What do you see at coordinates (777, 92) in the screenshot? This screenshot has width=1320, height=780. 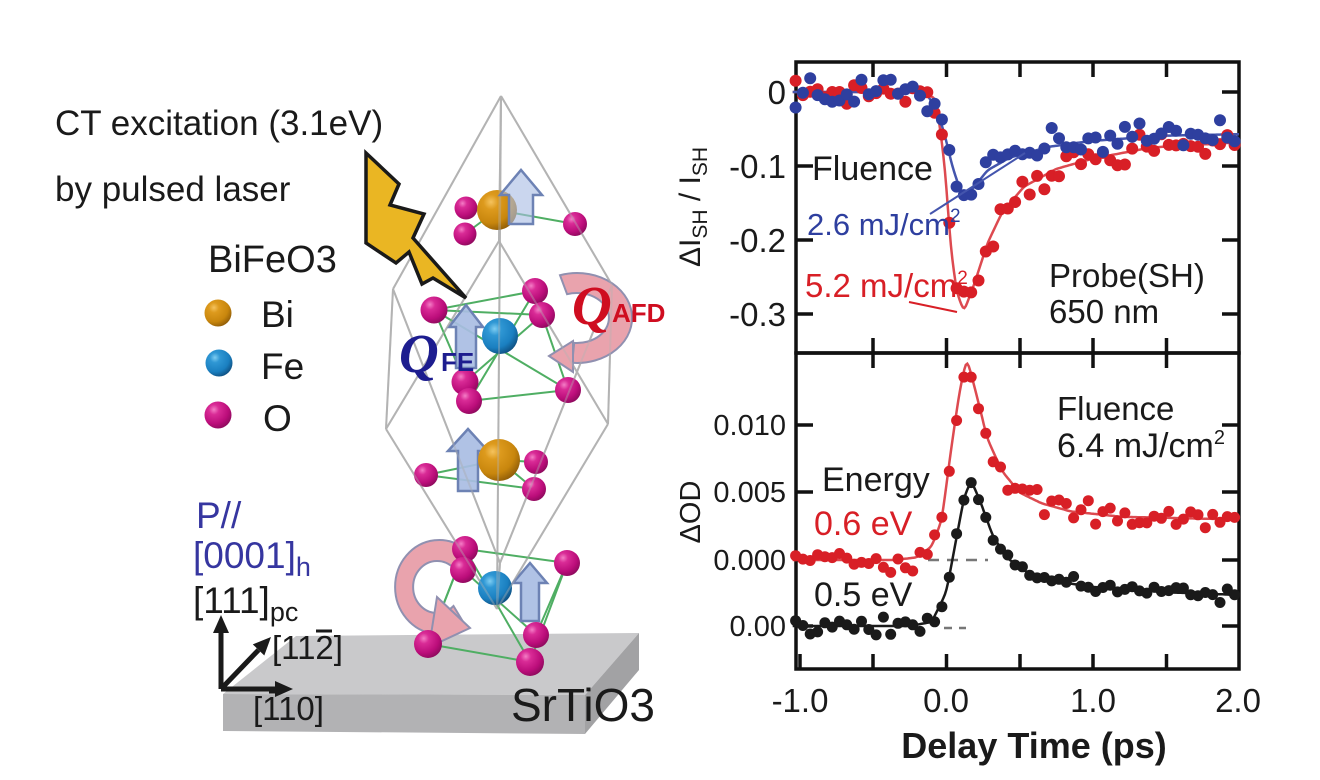 I see `svg-text: 0` at bounding box center [777, 92].